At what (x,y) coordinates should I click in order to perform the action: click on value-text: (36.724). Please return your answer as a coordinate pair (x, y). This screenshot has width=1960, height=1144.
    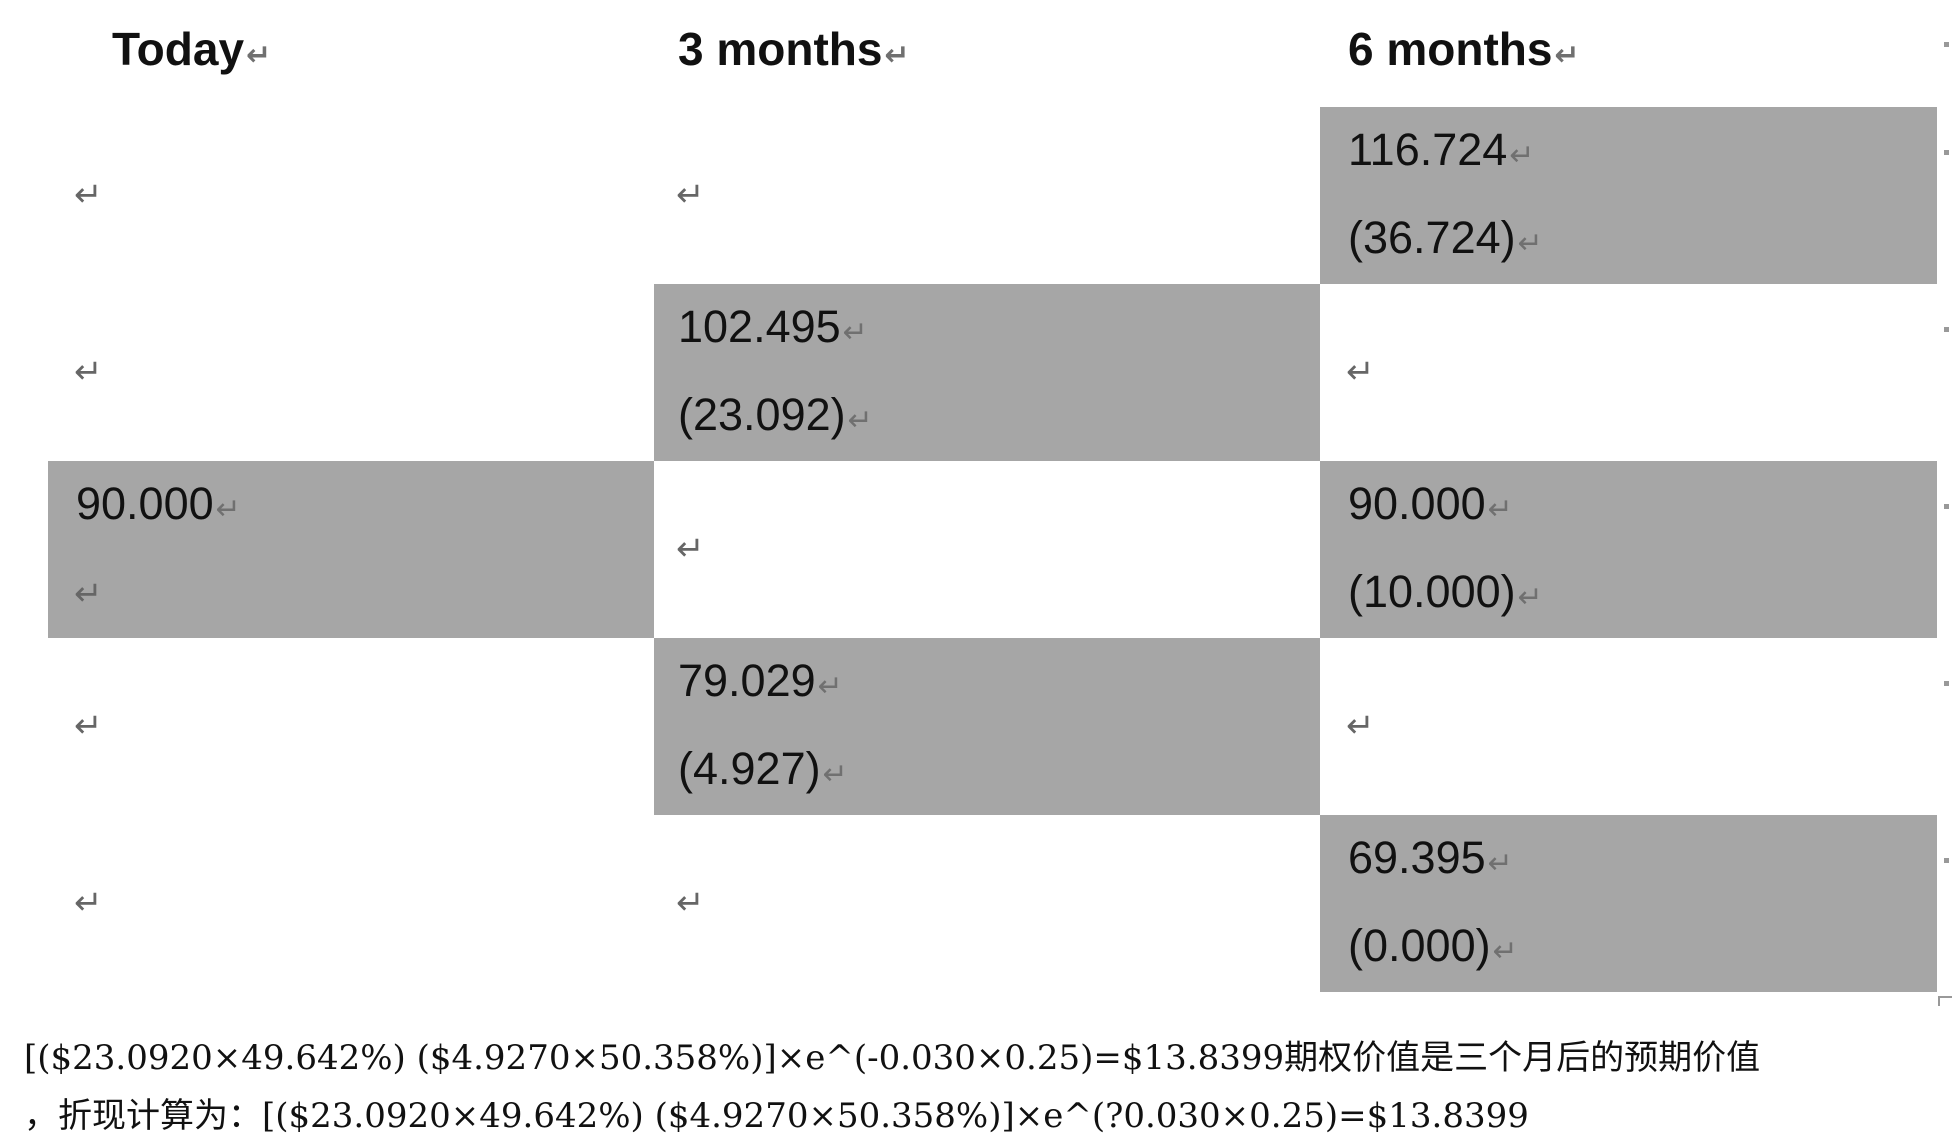
    Looking at the image, I should click on (1432, 237).